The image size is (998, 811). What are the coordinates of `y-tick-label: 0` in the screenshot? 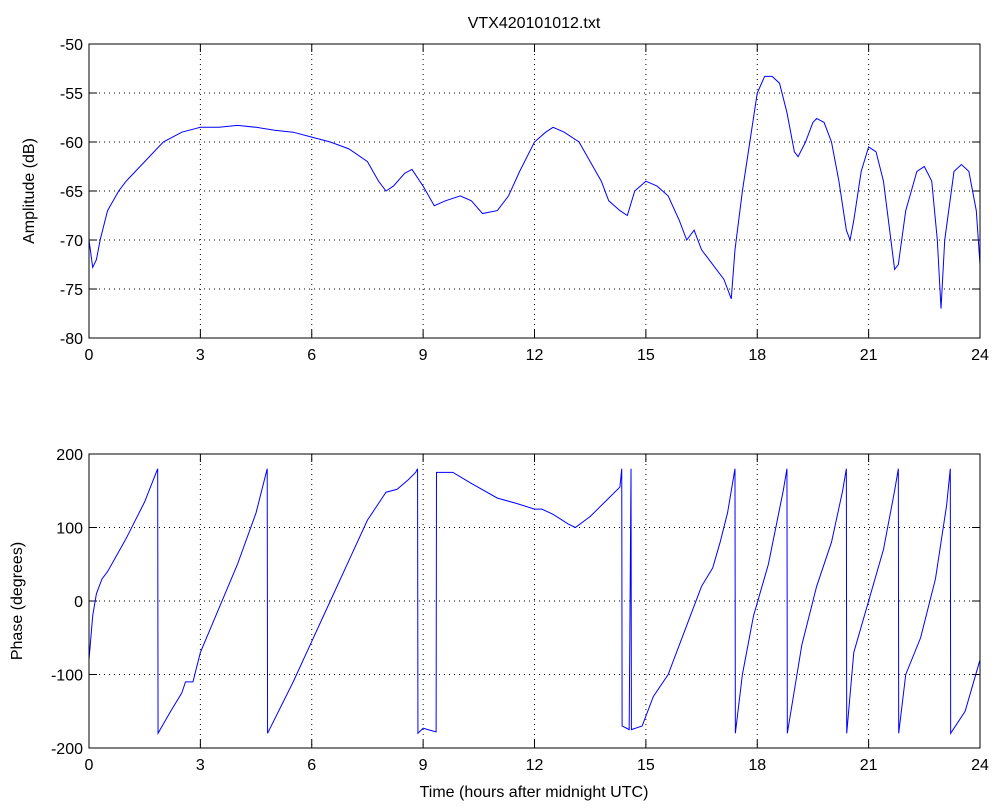 It's located at (78, 602).